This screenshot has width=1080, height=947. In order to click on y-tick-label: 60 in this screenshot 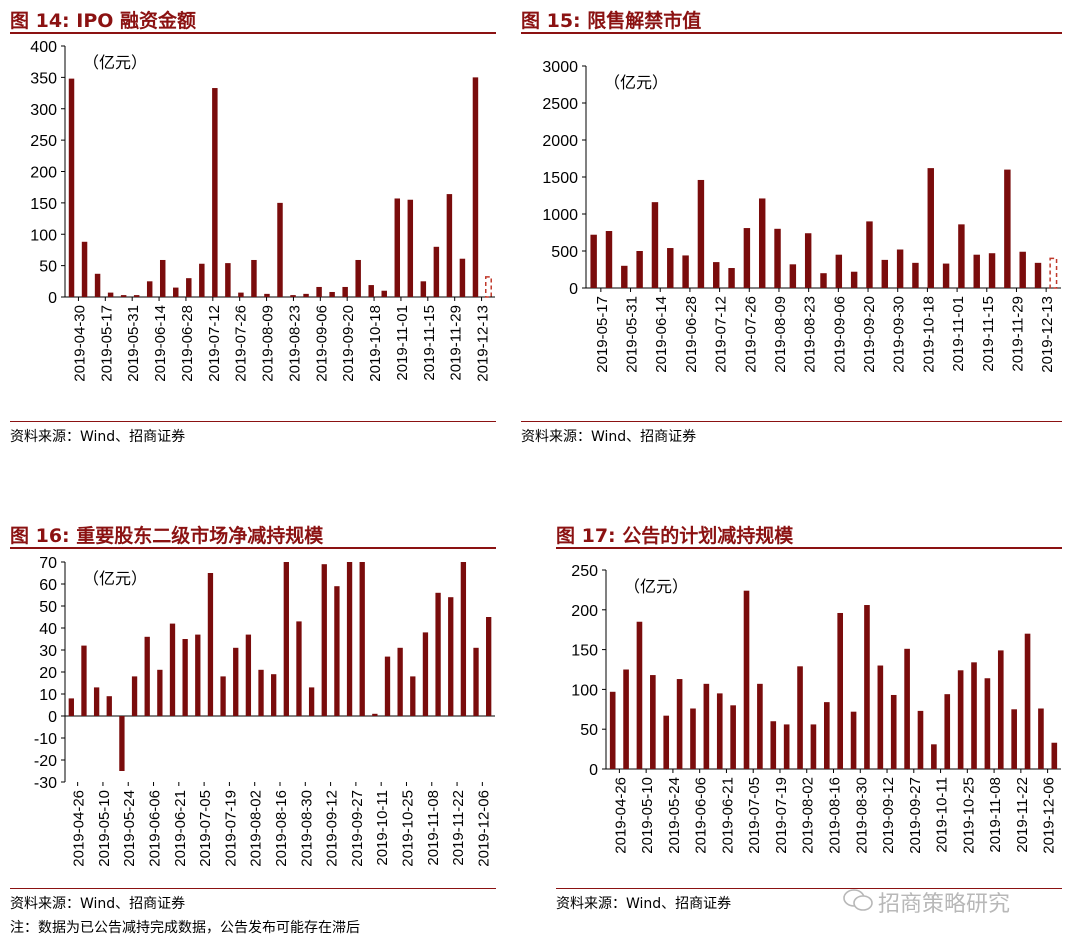, I will do `click(48, 585)`.